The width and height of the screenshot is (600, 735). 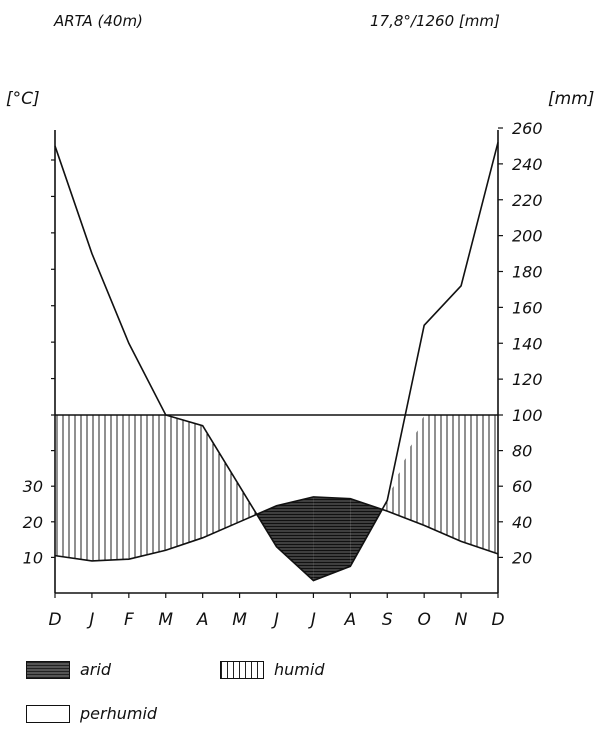 What do you see at coordinates (33, 557) in the screenshot?
I see `left-tick-label: 10` at bounding box center [33, 557].